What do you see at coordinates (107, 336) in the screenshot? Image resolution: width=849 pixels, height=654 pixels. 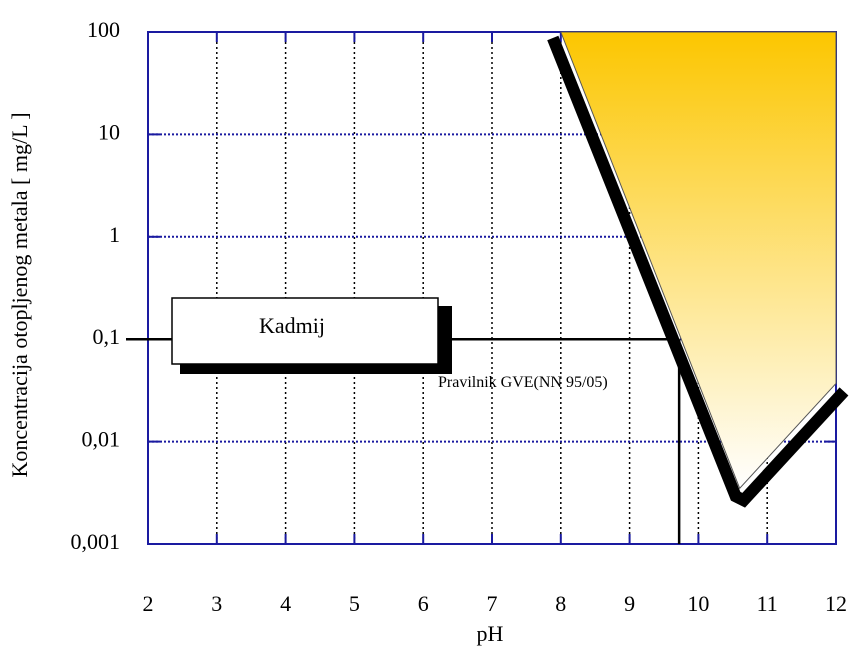 I see `y-tick-label: 0,1` at bounding box center [107, 336].